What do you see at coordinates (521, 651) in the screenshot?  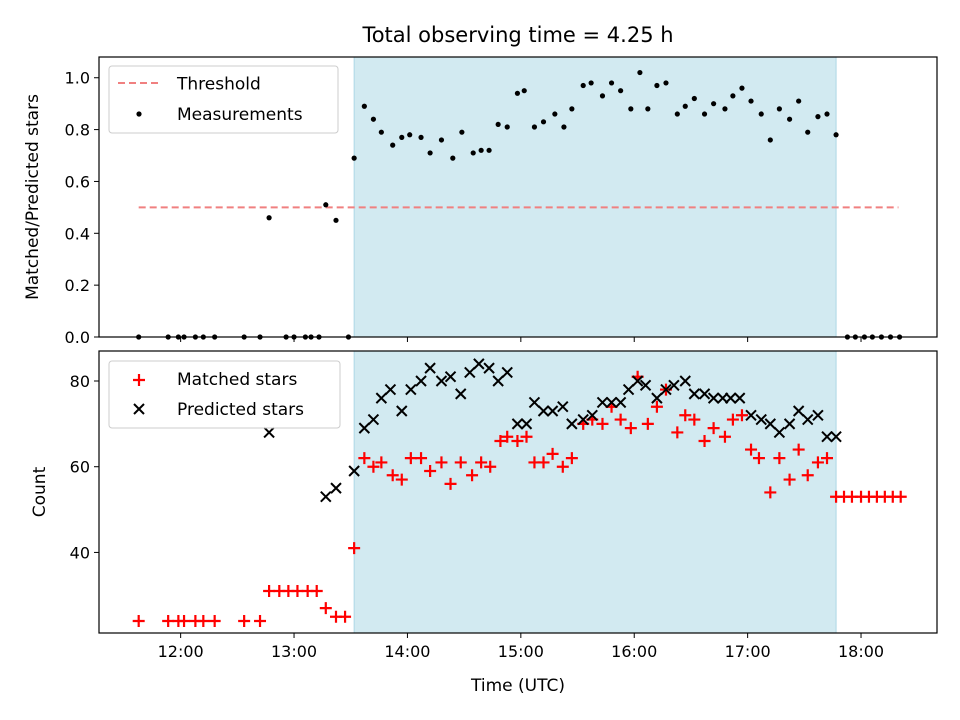 I see `x-tick-label: 15:00` at bounding box center [521, 651].